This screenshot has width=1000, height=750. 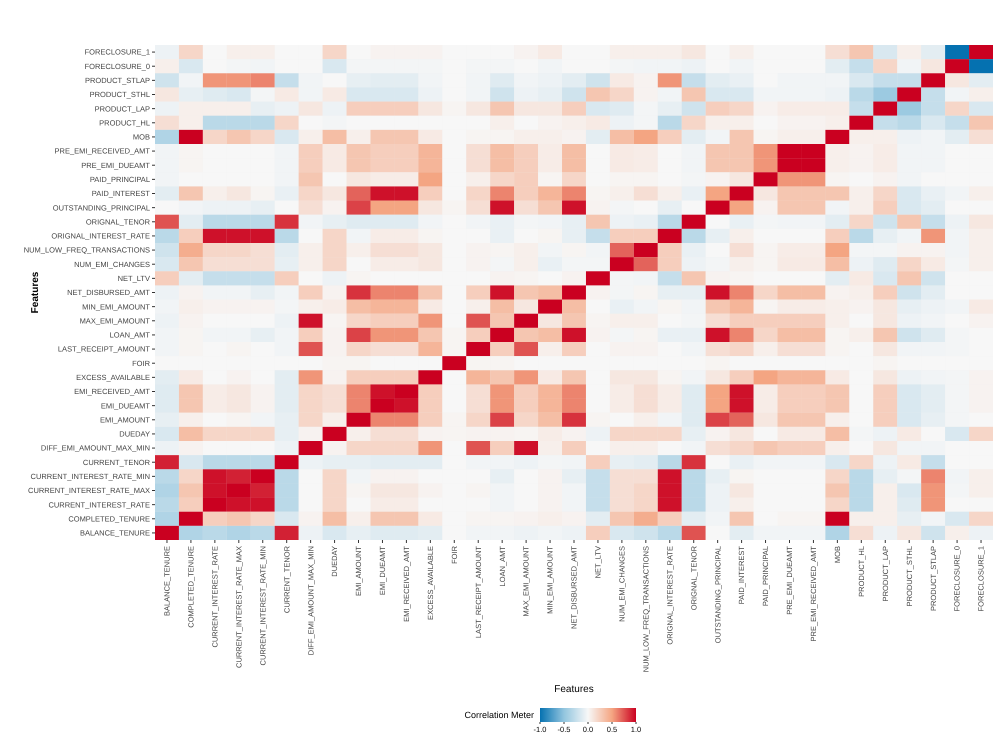 What do you see at coordinates (35, 292) in the screenshot?
I see `y-axis-title: Features` at bounding box center [35, 292].